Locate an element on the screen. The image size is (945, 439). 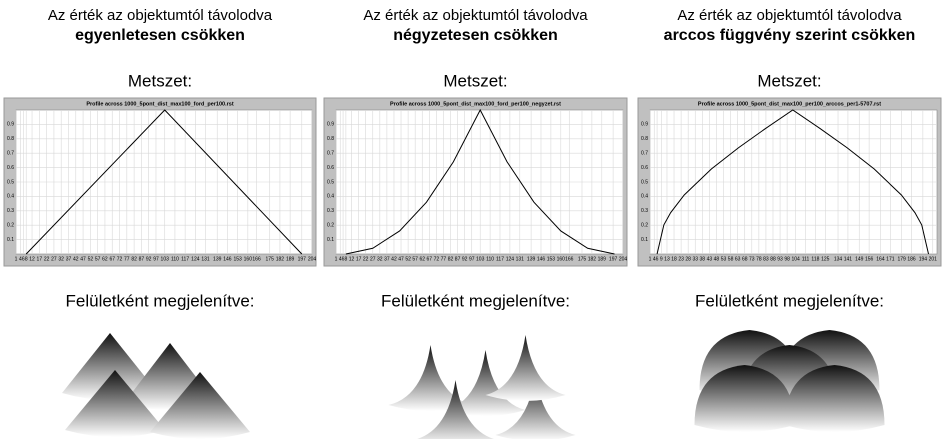
x-tick-label: 83 is located at coordinates (766, 259).